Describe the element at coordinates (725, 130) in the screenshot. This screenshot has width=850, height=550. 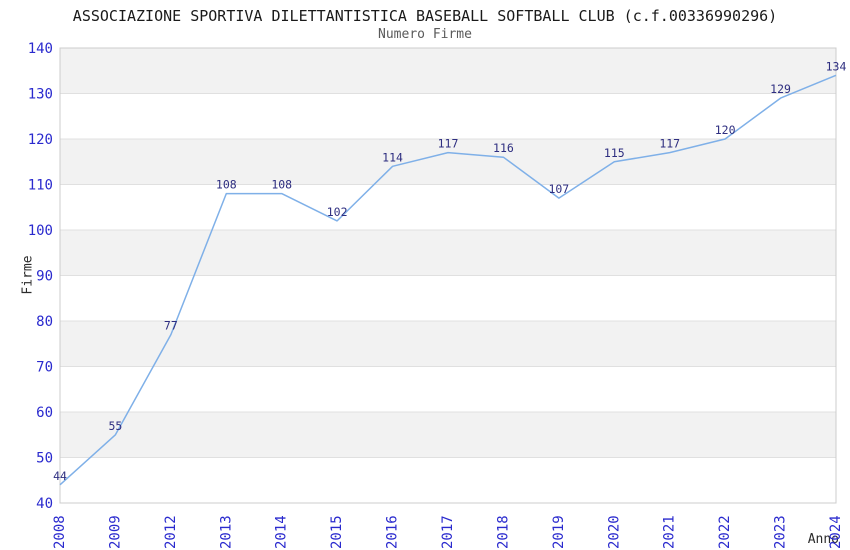
I see `data-label: 120` at that location.